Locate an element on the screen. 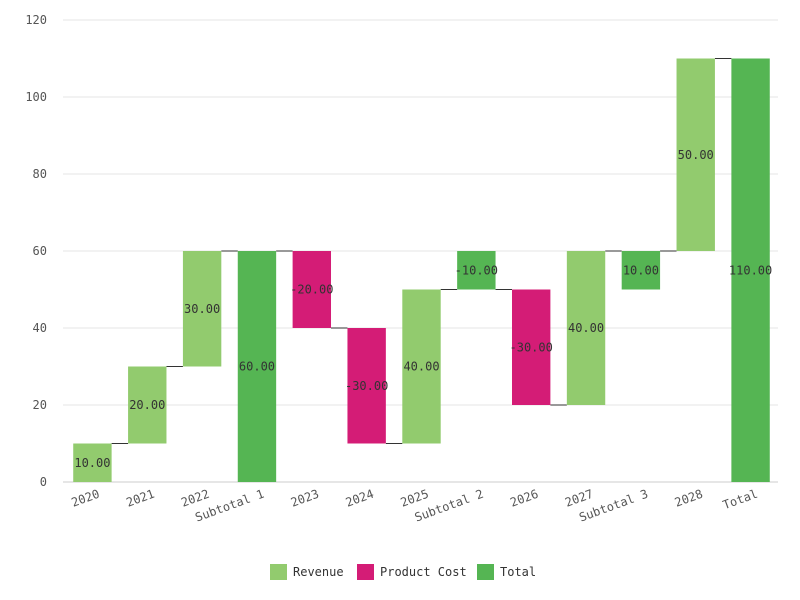 This screenshot has height=600, width=800. data-label: 60.00 is located at coordinates (257, 367).